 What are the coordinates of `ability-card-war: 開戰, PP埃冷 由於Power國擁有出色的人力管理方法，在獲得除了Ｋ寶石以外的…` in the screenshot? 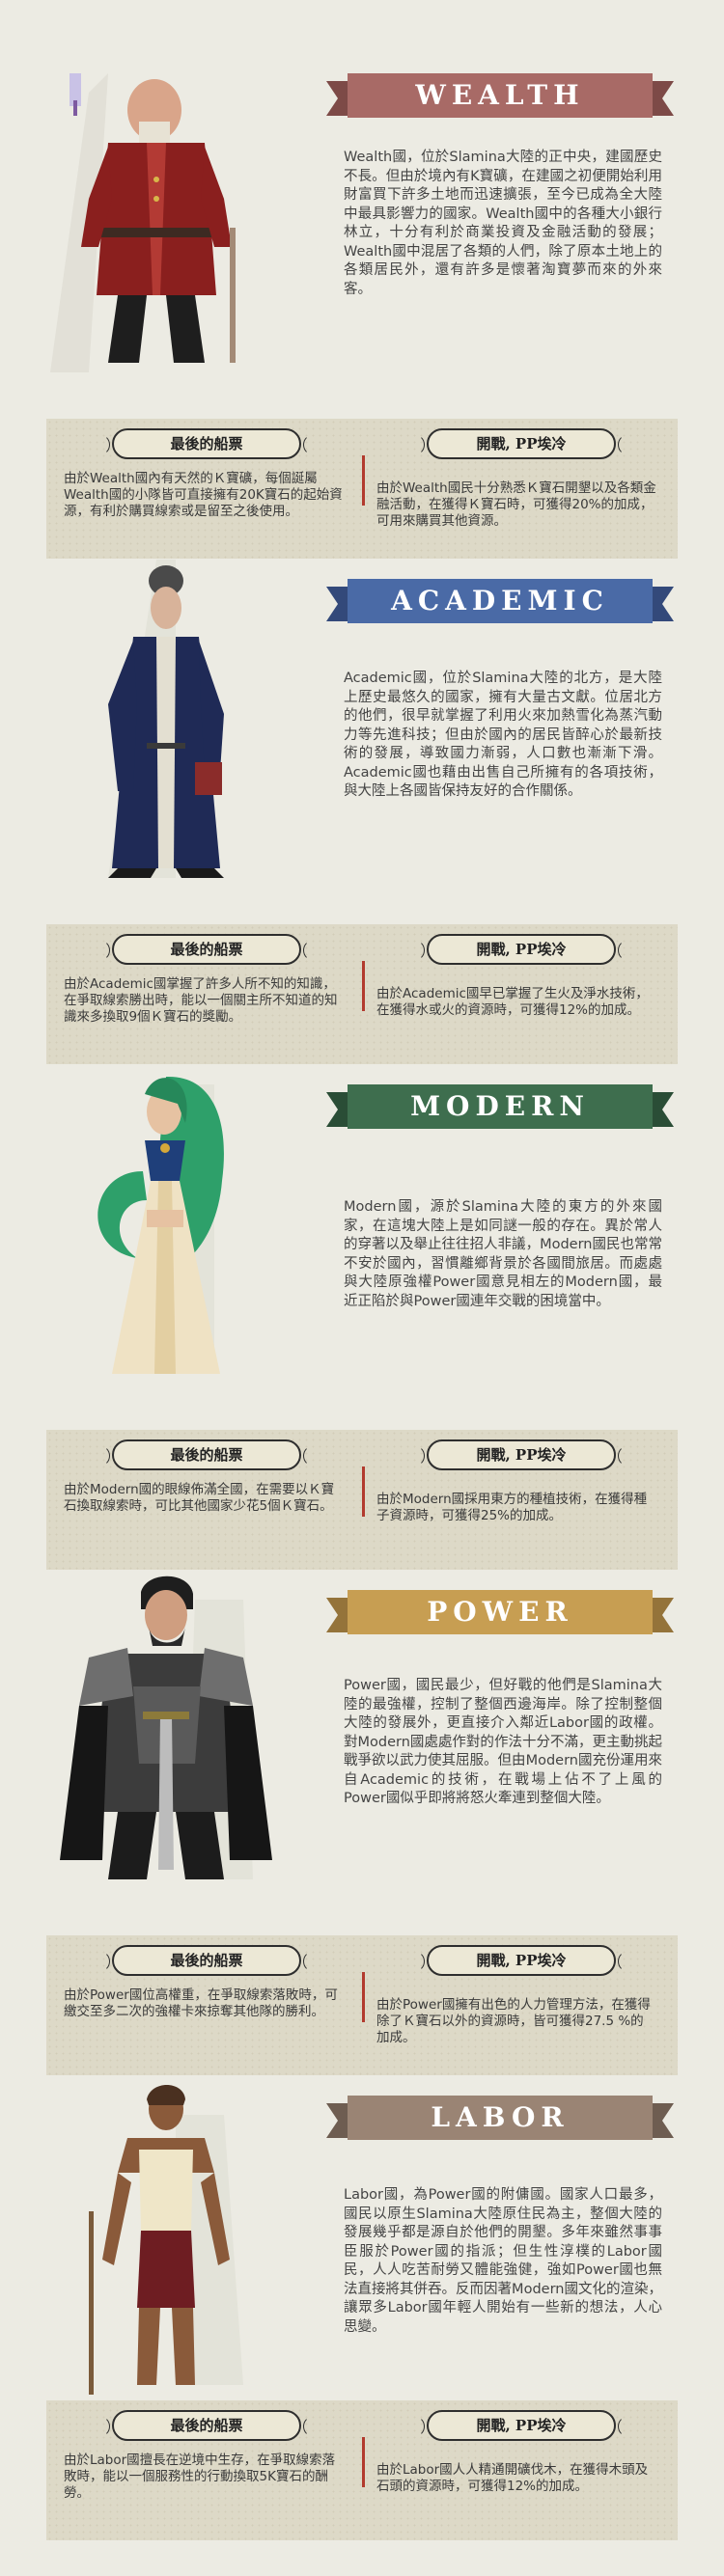 It's located at (521, 2005).